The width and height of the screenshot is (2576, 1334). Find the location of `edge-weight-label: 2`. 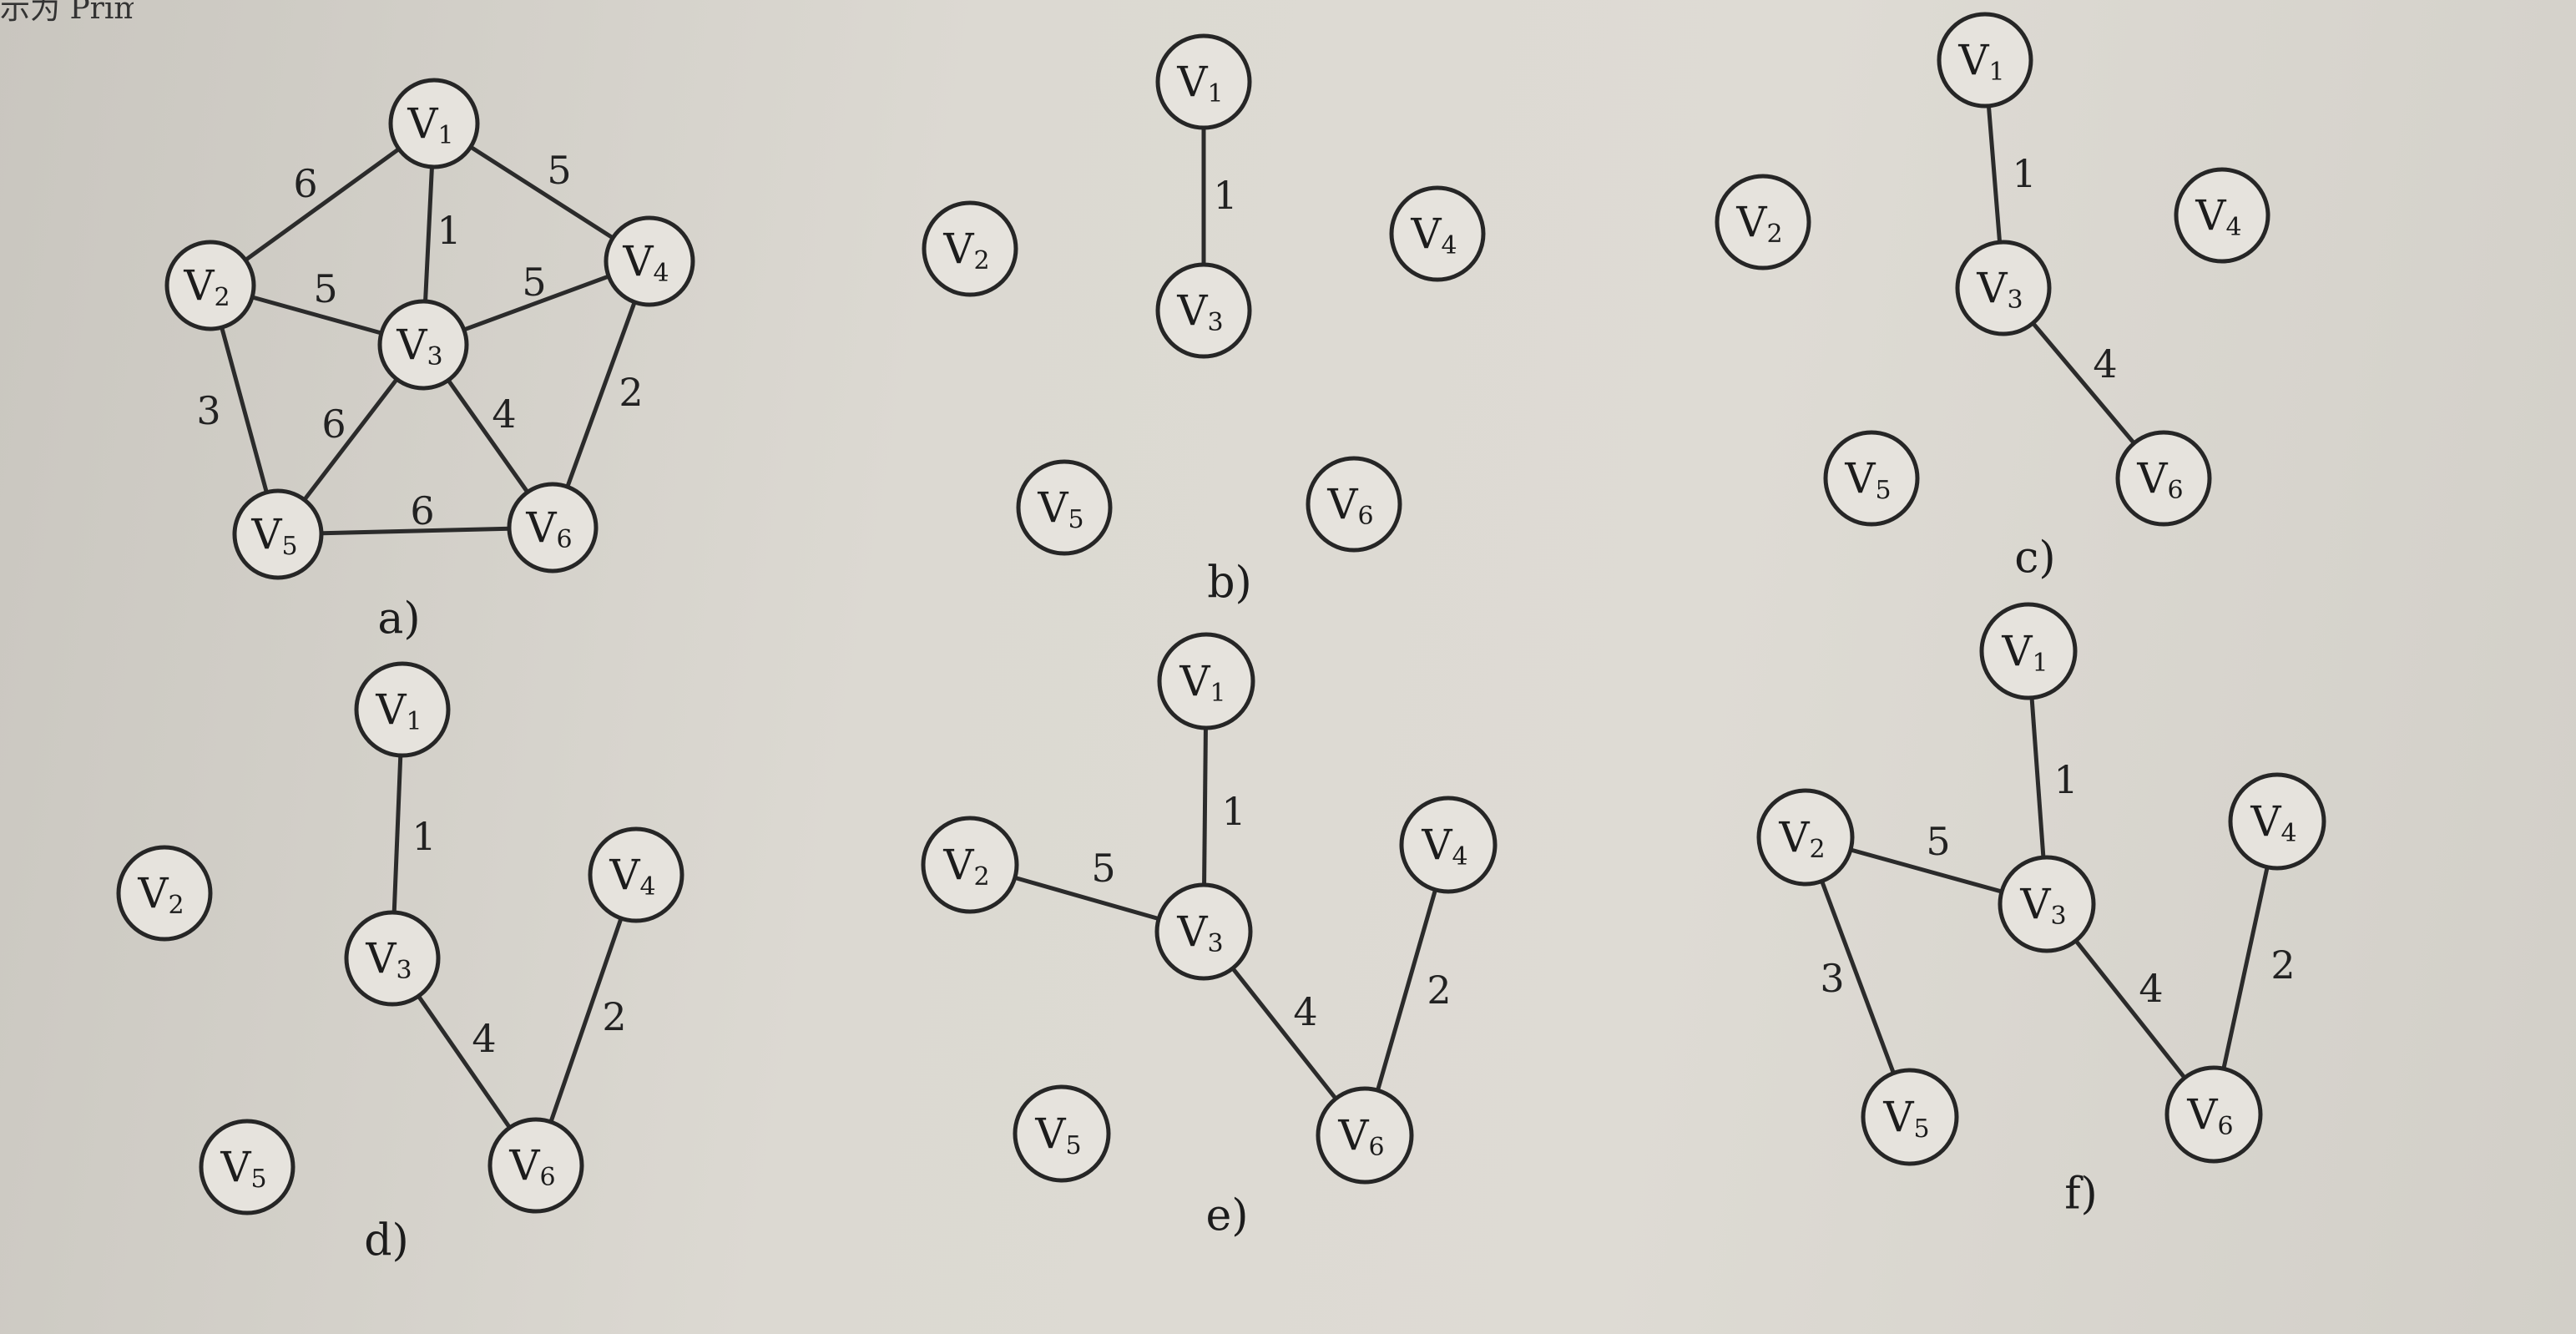

edge-weight-label: 2 is located at coordinates (614, 1017).